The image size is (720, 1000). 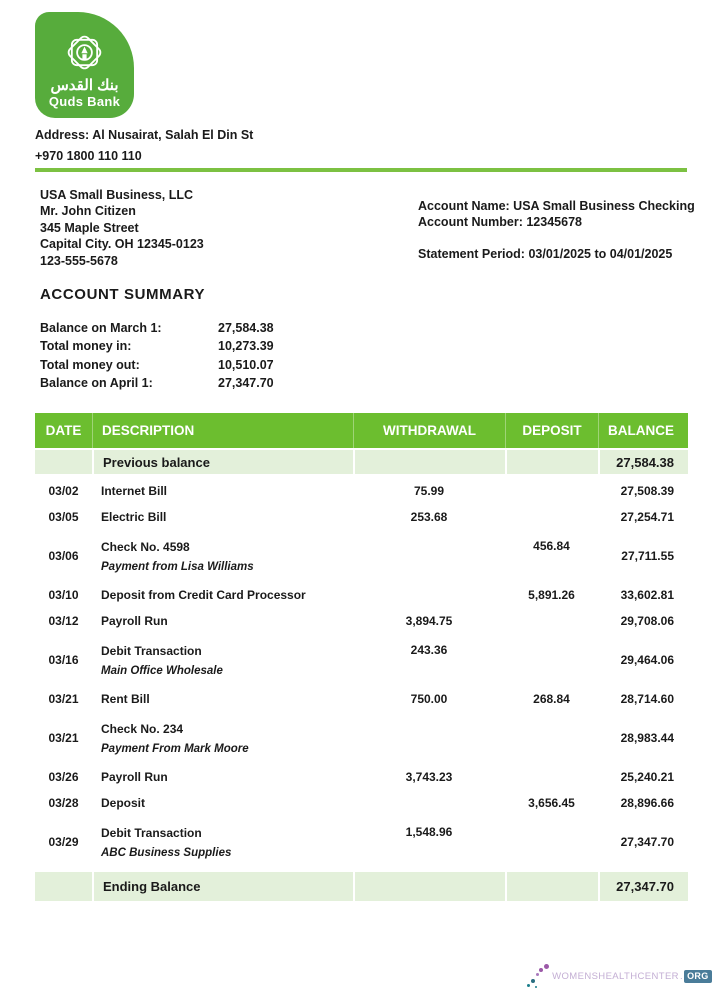 What do you see at coordinates (63, 660) in the screenshot?
I see `date-text: 03/16` at bounding box center [63, 660].